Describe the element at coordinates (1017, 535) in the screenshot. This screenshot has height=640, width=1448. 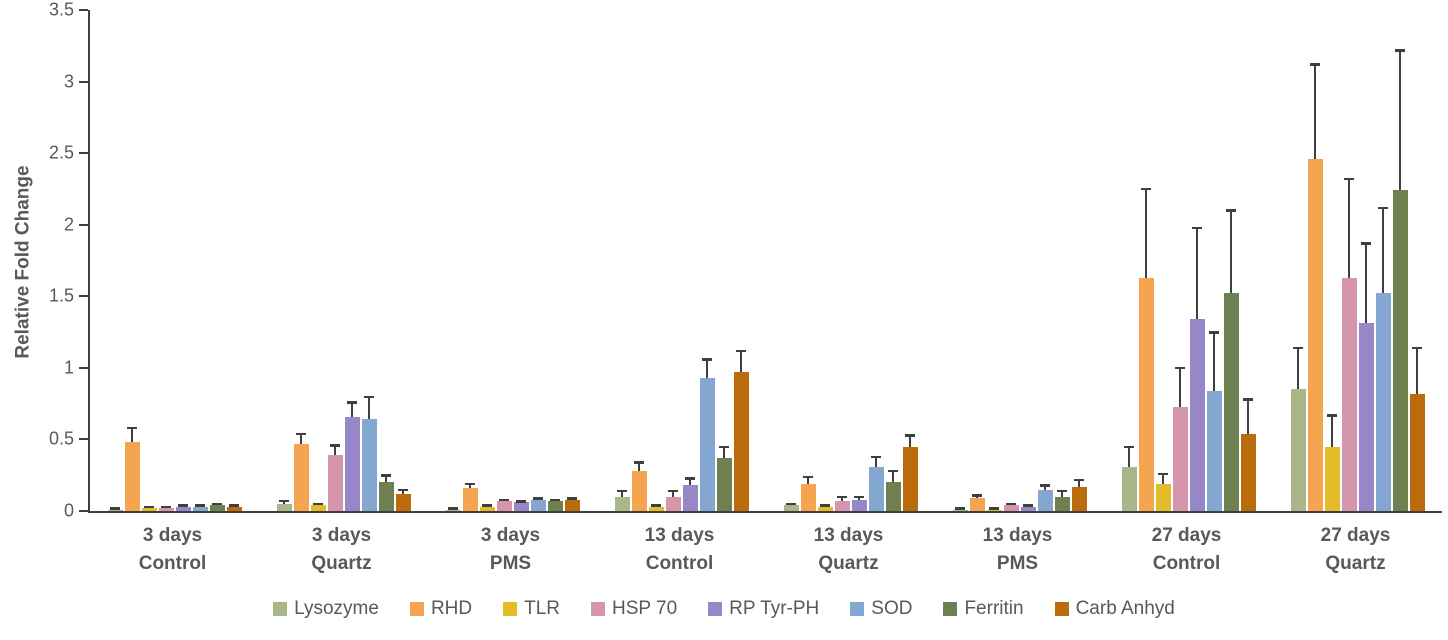
I see `x-axis-category-line: 13 days` at that location.